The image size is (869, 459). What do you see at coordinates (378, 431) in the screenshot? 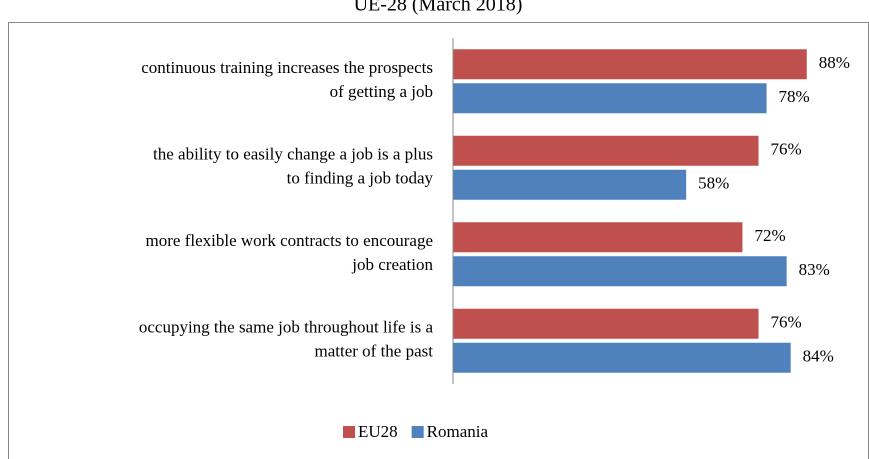
I see `legend-label: EU28` at bounding box center [378, 431].